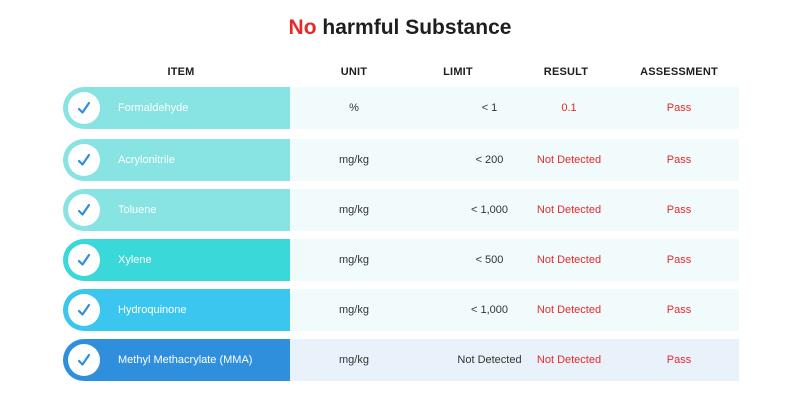 This screenshot has height=400, width=800. What do you see at coordinates (514, 260) in the screenshot?
I see `values-cell: mg/kg < 500 Not Detected Pass` at bounding box center [514, 260].